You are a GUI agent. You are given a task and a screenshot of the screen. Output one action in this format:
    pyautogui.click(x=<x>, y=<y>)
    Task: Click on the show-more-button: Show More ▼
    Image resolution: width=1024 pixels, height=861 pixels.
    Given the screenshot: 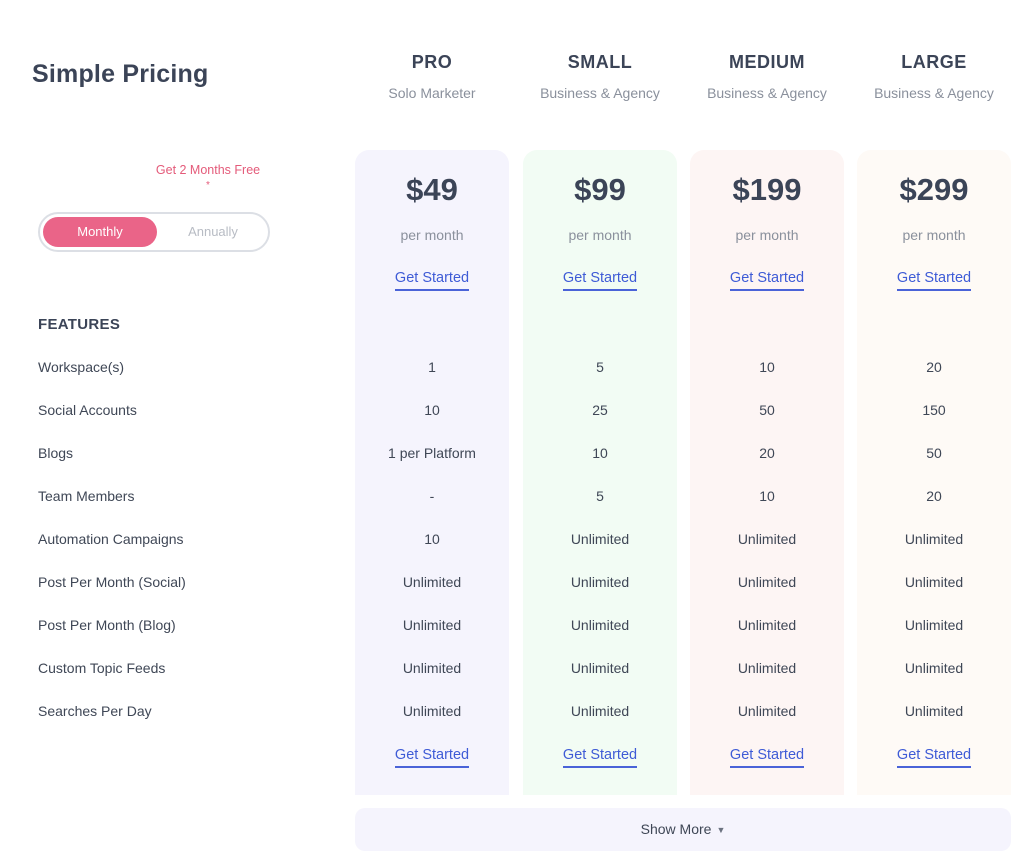 What is the action you would take?
    pyautogui.click(x=683, y=829)
    